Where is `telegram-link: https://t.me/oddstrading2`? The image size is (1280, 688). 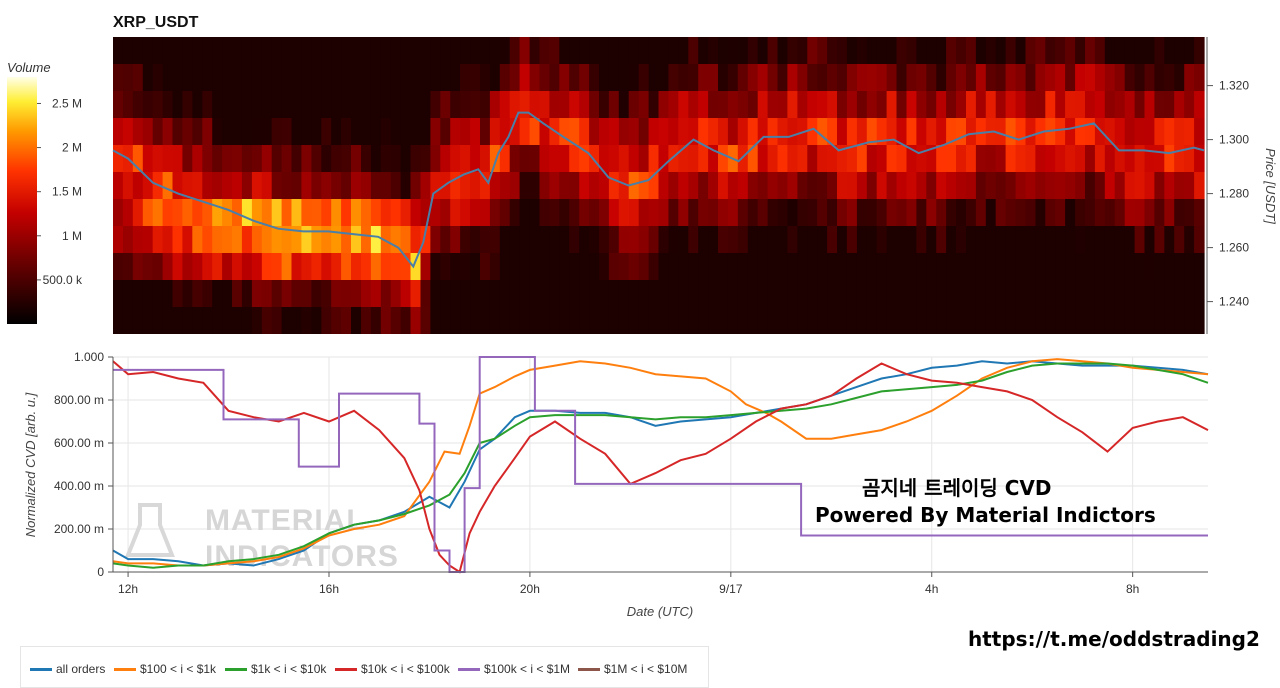
telegram-link: https://t.me/oddstrading2 is located at coordinates (1114, 639).